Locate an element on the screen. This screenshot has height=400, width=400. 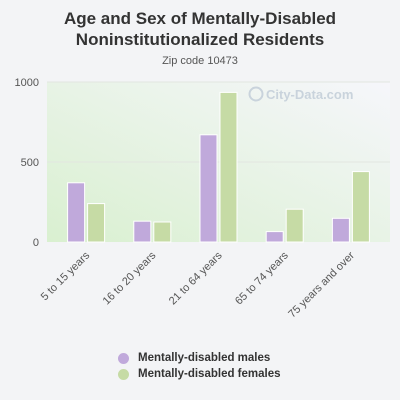
y-tick-label: 500 is located at coordinates (30, 163).